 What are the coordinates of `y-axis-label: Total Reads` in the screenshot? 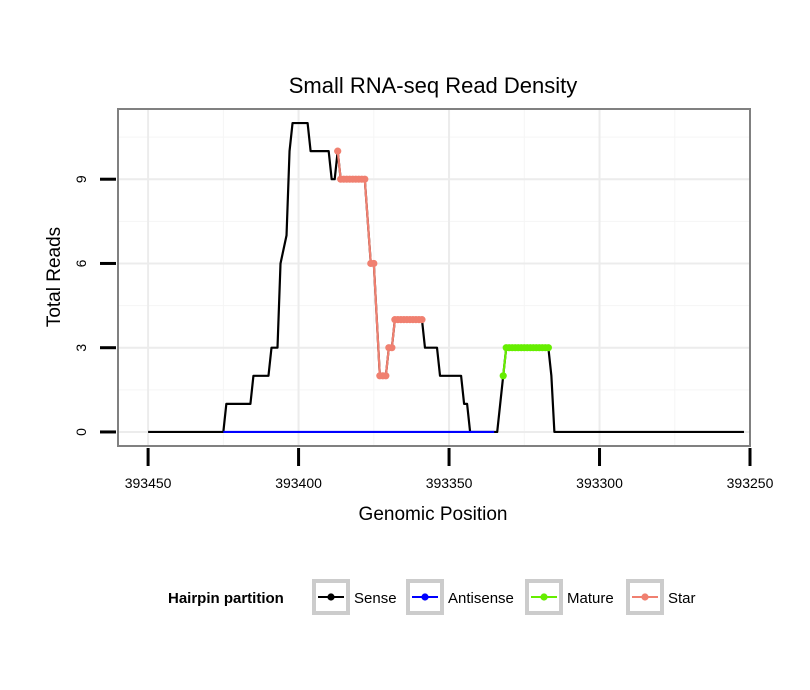 It's located at (54, 277).